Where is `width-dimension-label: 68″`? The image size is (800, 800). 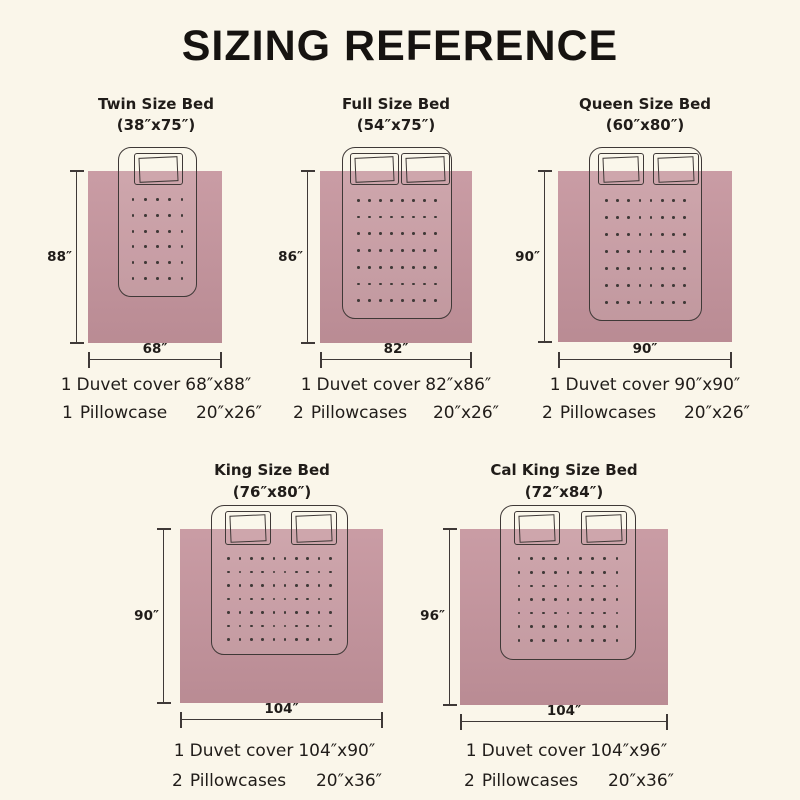 width-dimension-label: 68″ is located at coordinates (155, 349).